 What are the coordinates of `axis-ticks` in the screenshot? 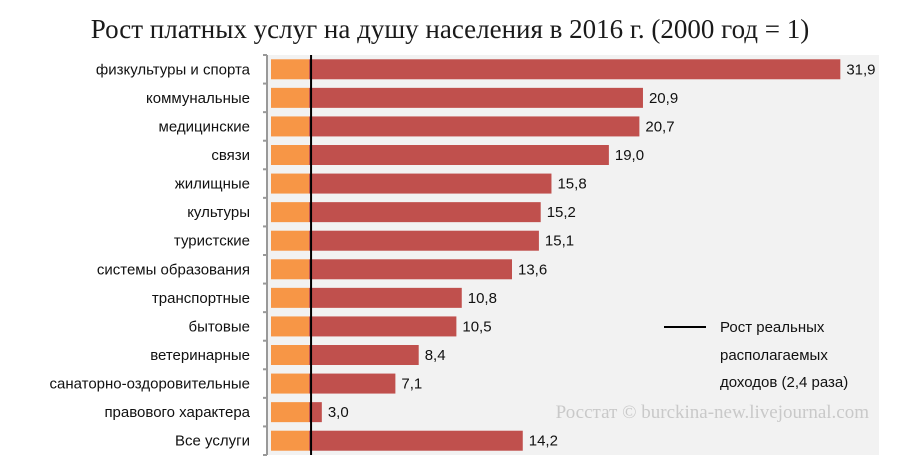 It's located at (265, 255).